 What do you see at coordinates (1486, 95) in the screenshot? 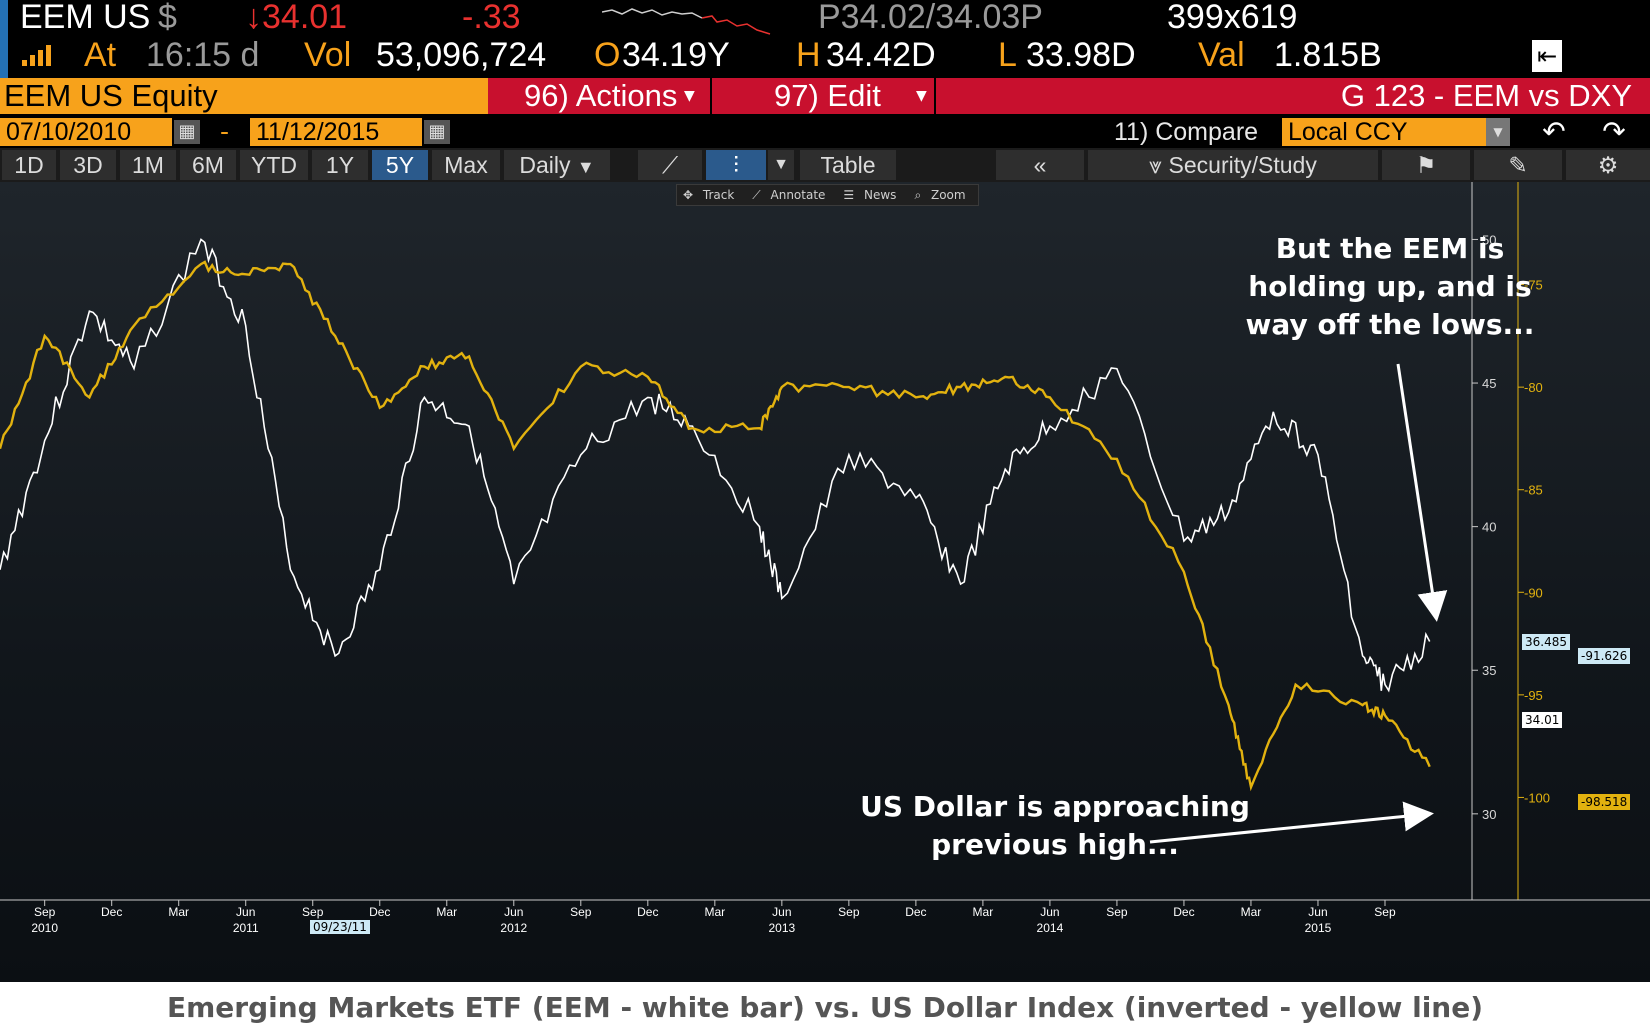
I see `chart-title: G 123 - EEM vs DXY` at bounding box center [1486, 95].